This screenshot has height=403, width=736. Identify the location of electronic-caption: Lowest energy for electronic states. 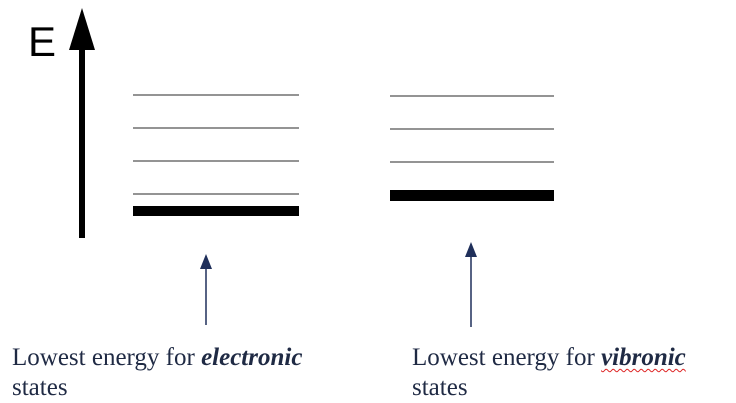
(157, 373).